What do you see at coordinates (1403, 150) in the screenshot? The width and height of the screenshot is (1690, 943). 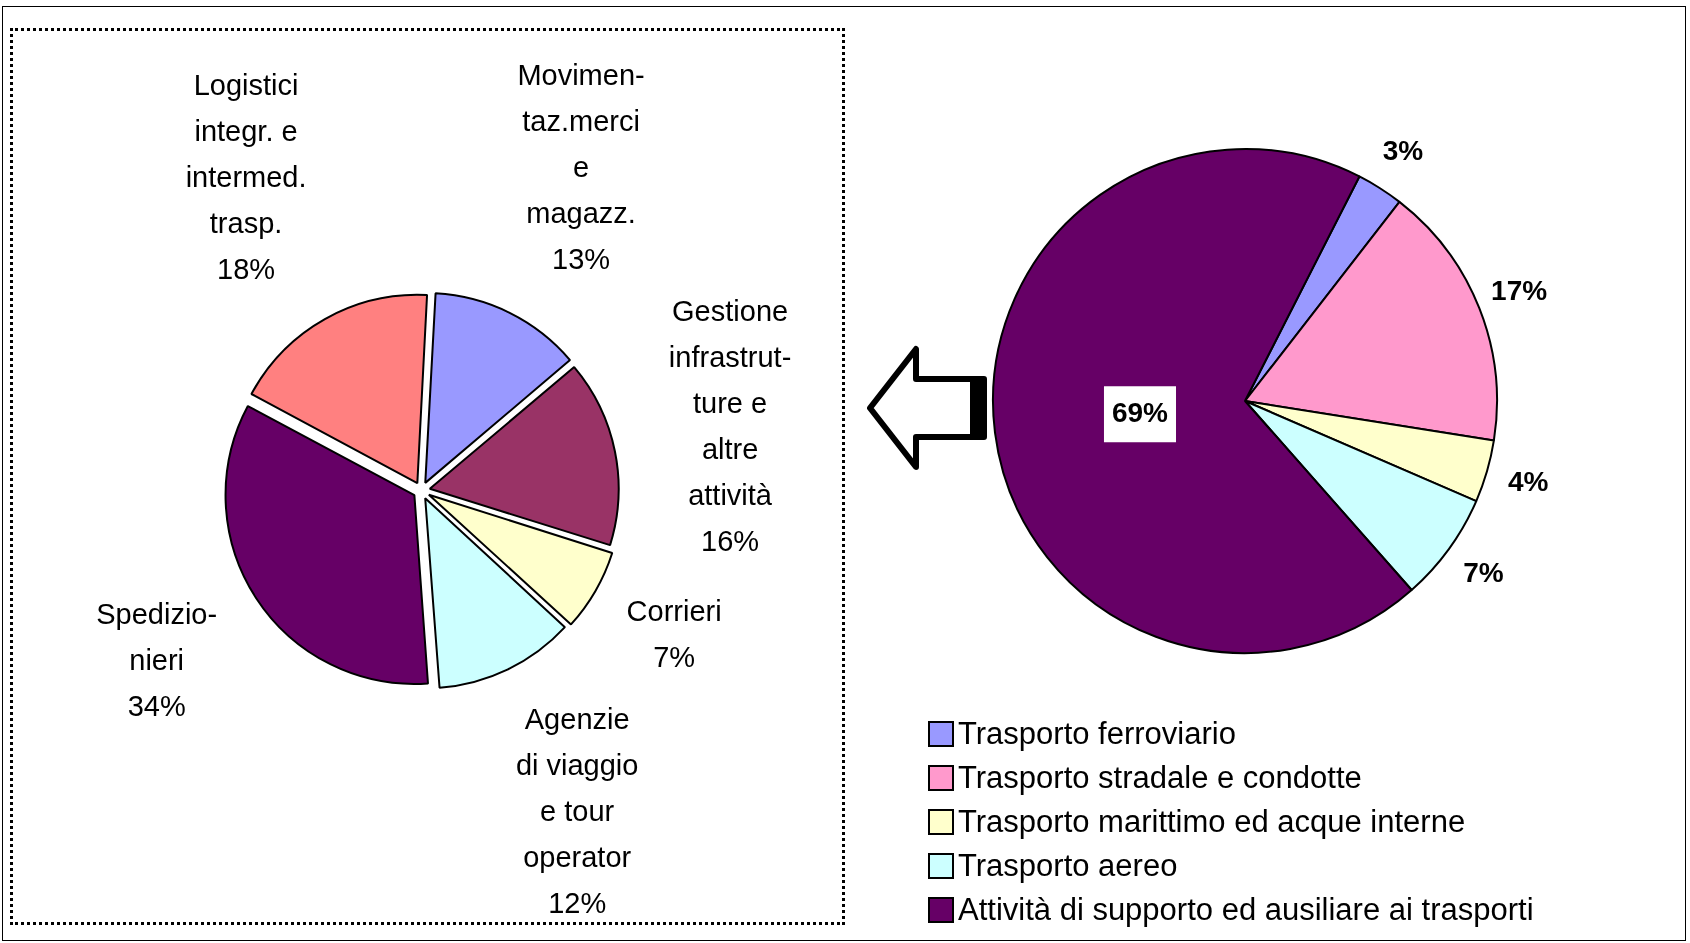 I see `data-label: 3%` at bounding box center [1403, 150].